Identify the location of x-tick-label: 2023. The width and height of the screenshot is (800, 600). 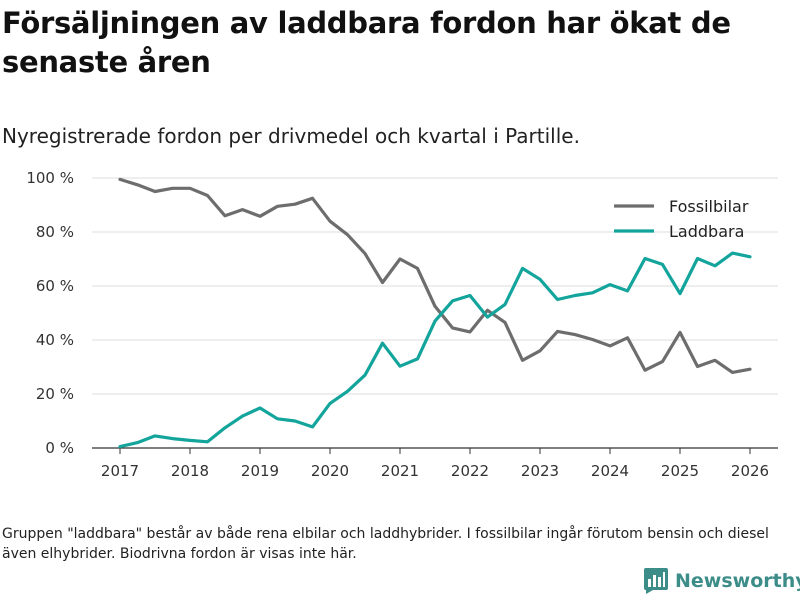
(540, 471).